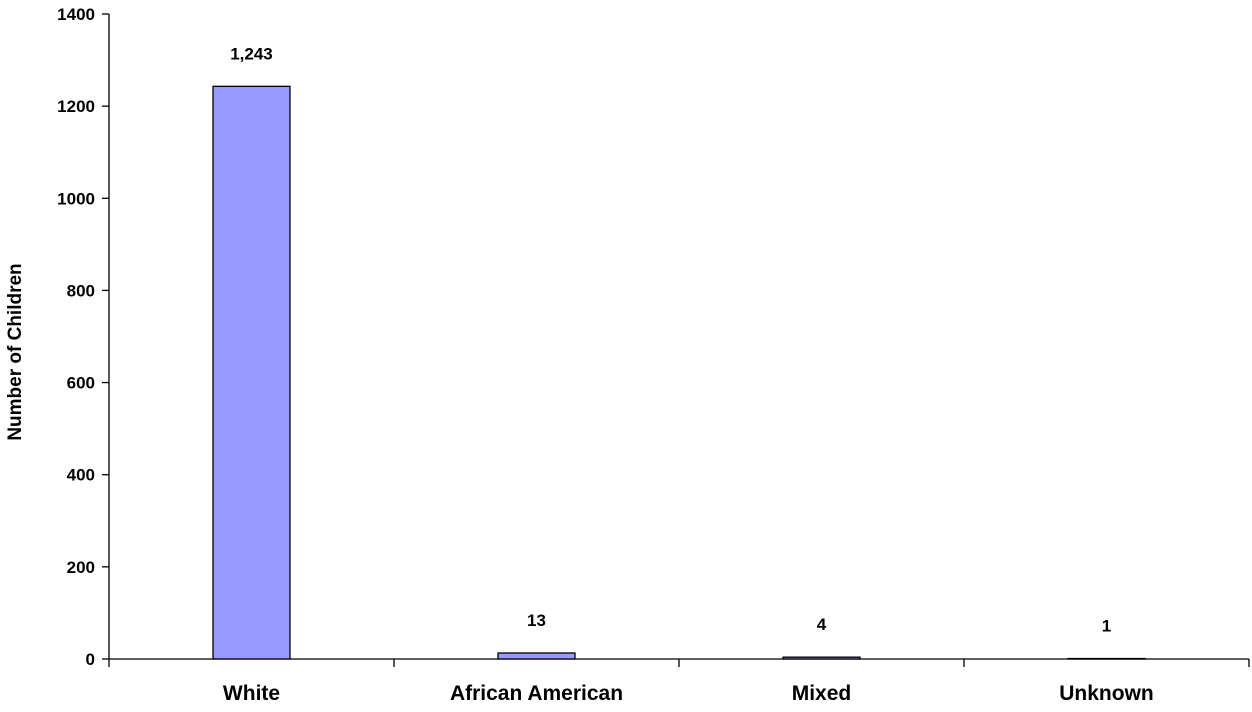 The width and height of the screenshot is (1252, 712). What do you see at coordinates (81, 290) in the screenshot?
I see `y-tick-label: 800` at bounding box center [81, 290].